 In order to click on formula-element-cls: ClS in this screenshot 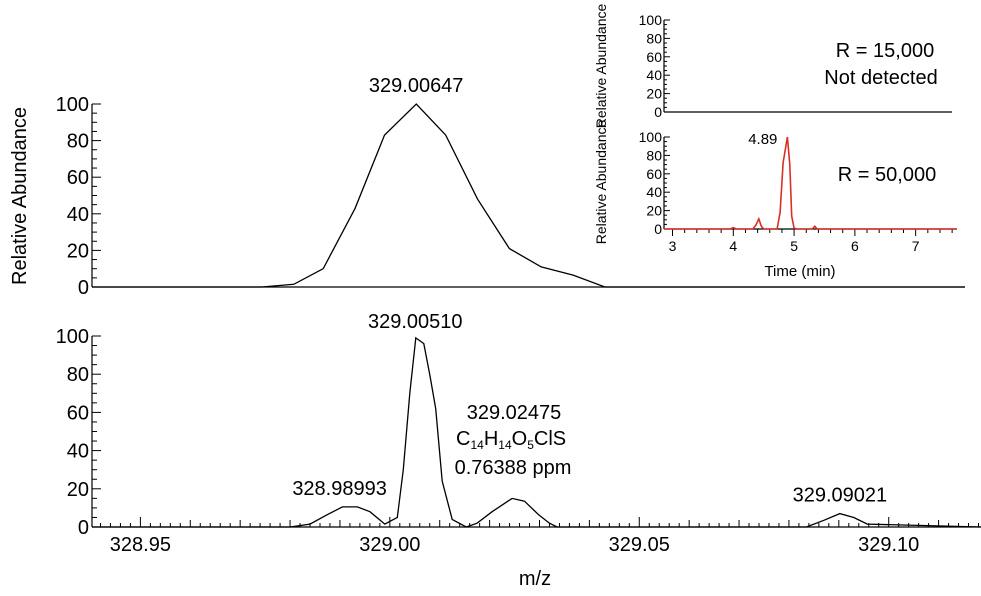, I will do `click(550, 439)`.